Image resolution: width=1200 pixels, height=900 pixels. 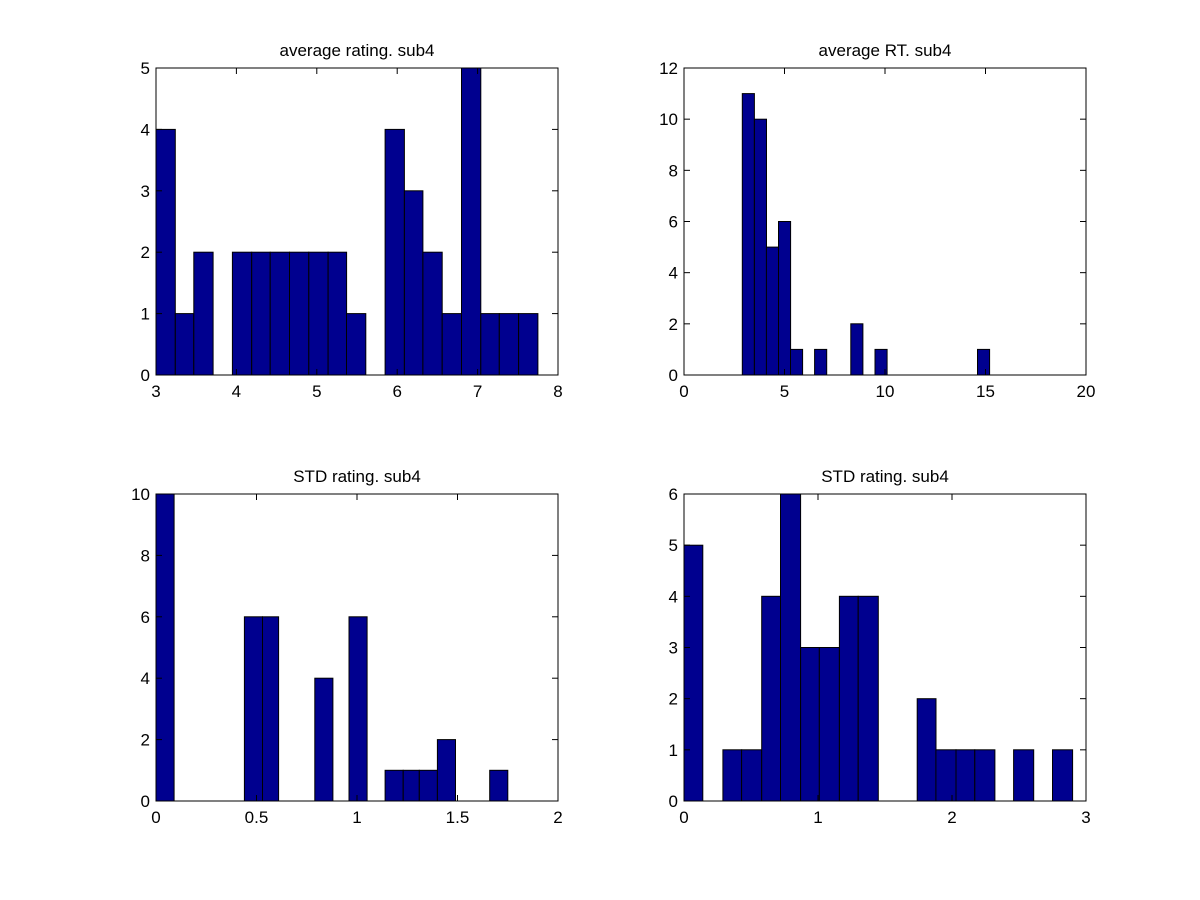 I want to click on x-tick-label: 0.5, so click(x=257, y=817).